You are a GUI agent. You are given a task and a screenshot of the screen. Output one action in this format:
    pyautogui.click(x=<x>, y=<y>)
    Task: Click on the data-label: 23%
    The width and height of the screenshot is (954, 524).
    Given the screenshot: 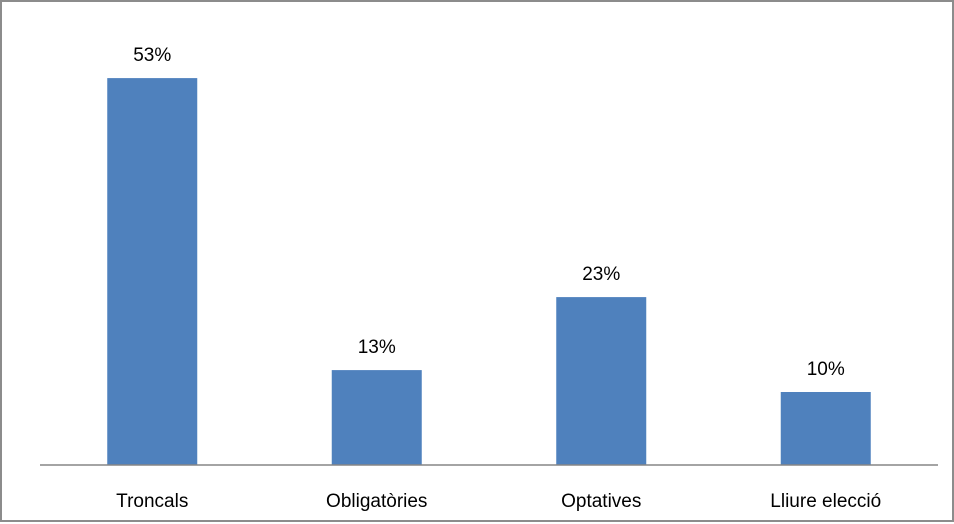 What is the action you would take?
    pyautogui.click(x=601, y=274)
    